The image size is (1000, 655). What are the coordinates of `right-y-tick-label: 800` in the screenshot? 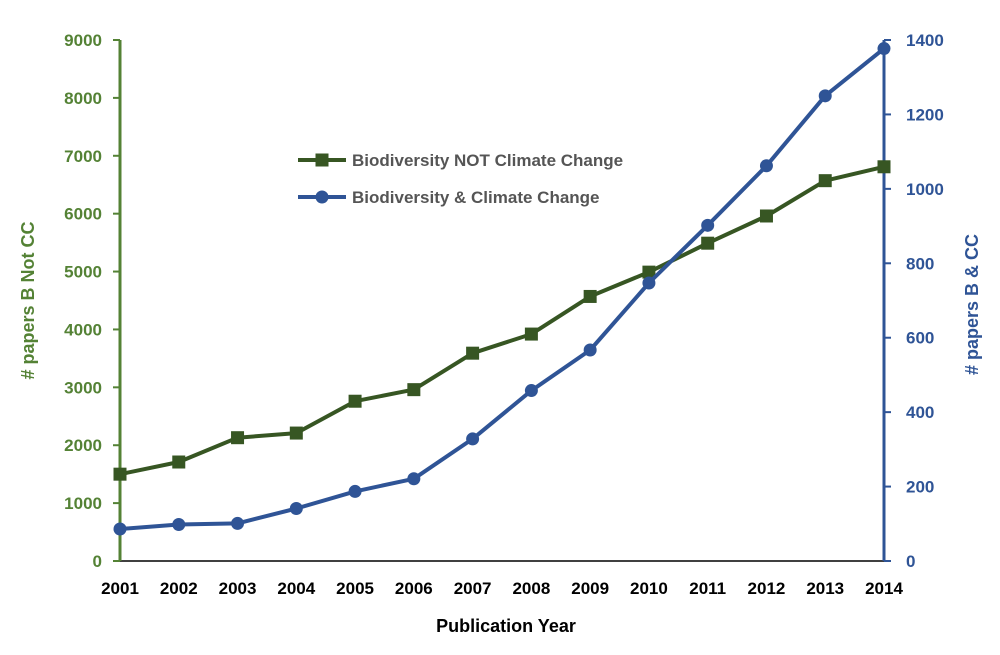 It's located at (920, 263).